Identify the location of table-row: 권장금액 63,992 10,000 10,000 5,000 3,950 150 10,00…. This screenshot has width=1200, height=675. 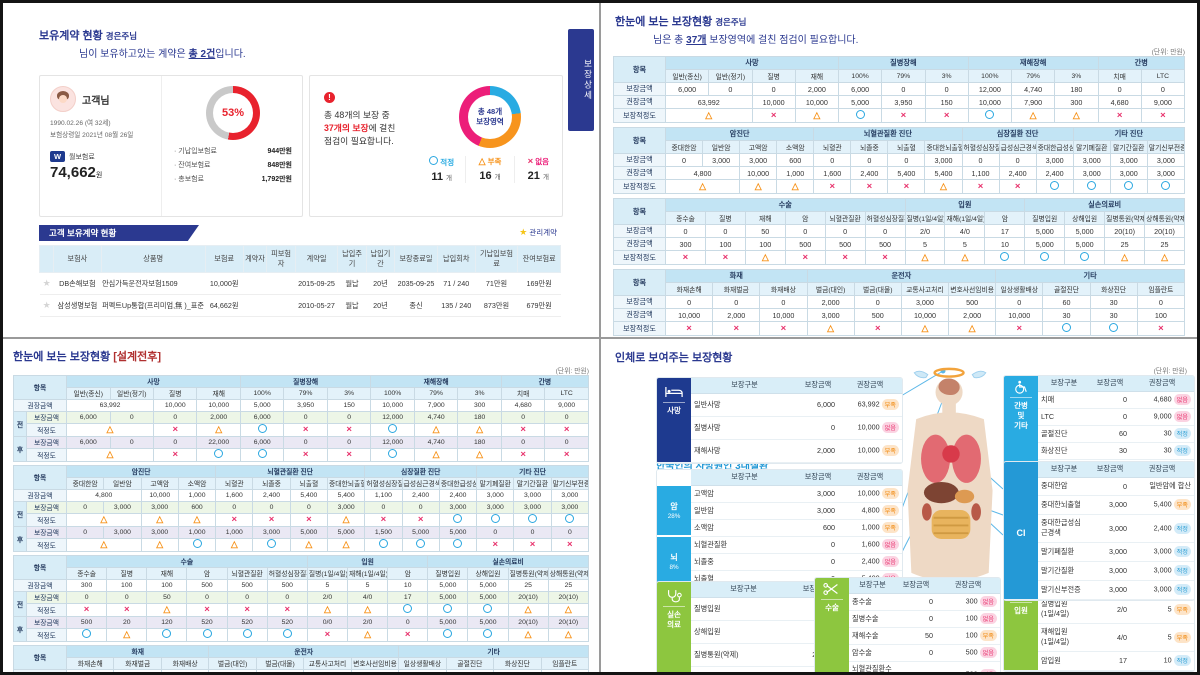
(300, 405).